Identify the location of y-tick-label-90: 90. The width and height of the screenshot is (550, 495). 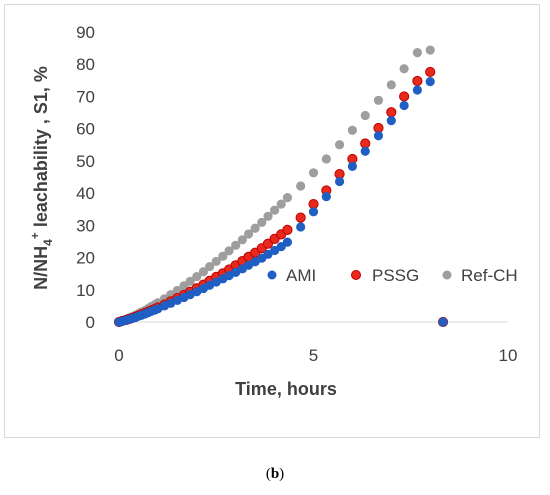
(85, 32).